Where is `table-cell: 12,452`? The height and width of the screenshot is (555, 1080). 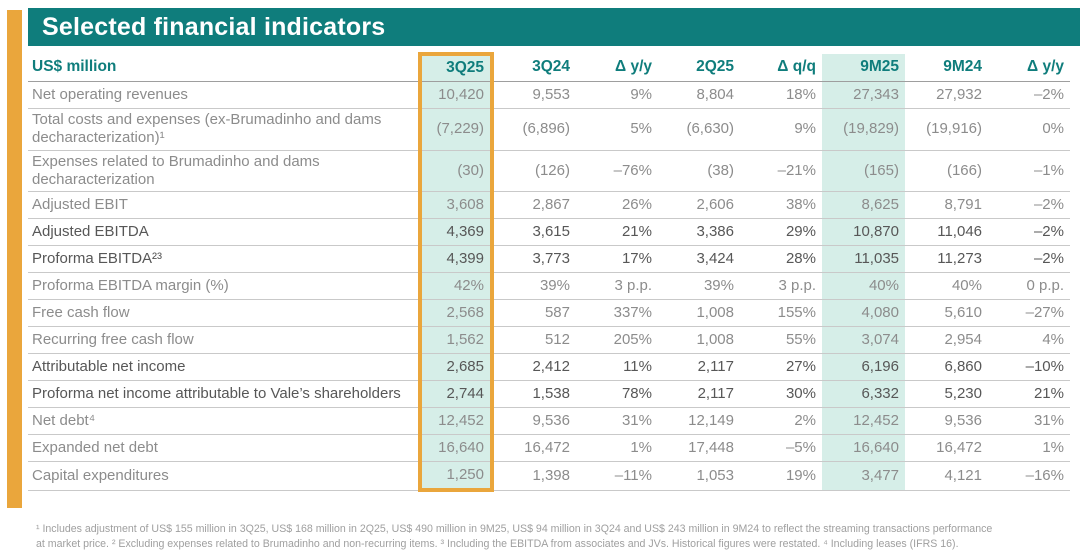
table-cell: 12,452 is located at coordinates (456, 421).